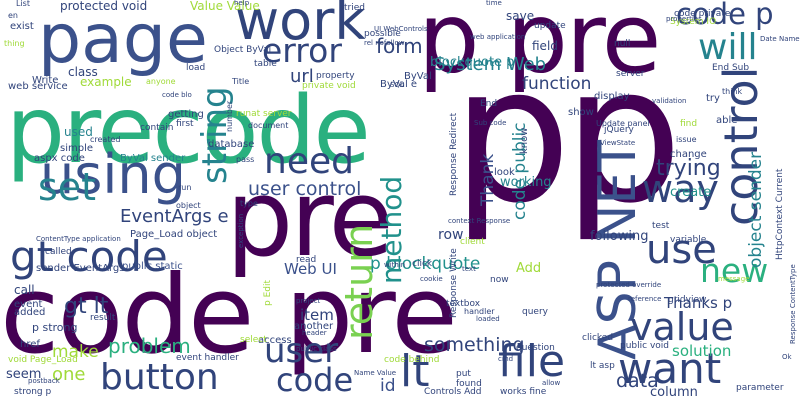  Describe the element at coordinates (309, 161) in the screenshot. I see `word-need: need` at that location.